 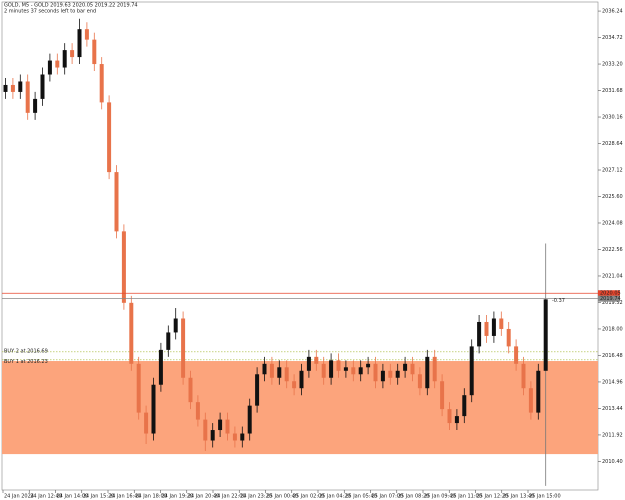 I want to click on y-tick-label: 2014.96, so click(x=612, y=382).